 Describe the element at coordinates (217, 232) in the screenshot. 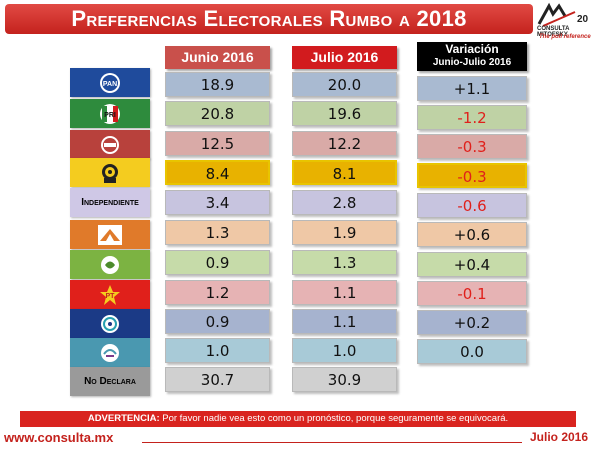

I see `cell-june-mc: 1.3` at that location.